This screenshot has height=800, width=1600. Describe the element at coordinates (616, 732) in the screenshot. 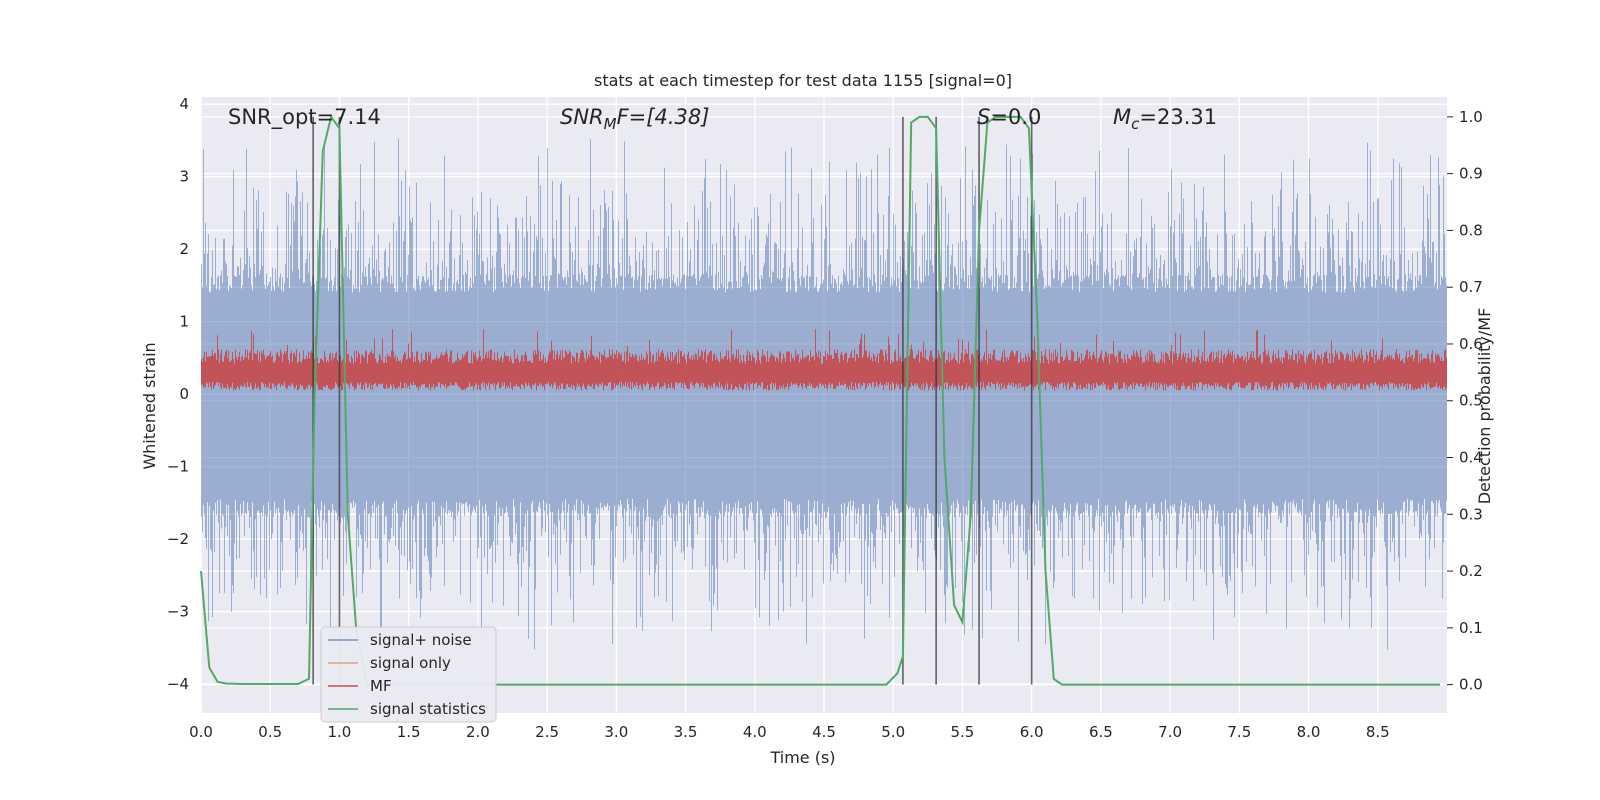

I see `x-tick-label: 3.0` at that location.